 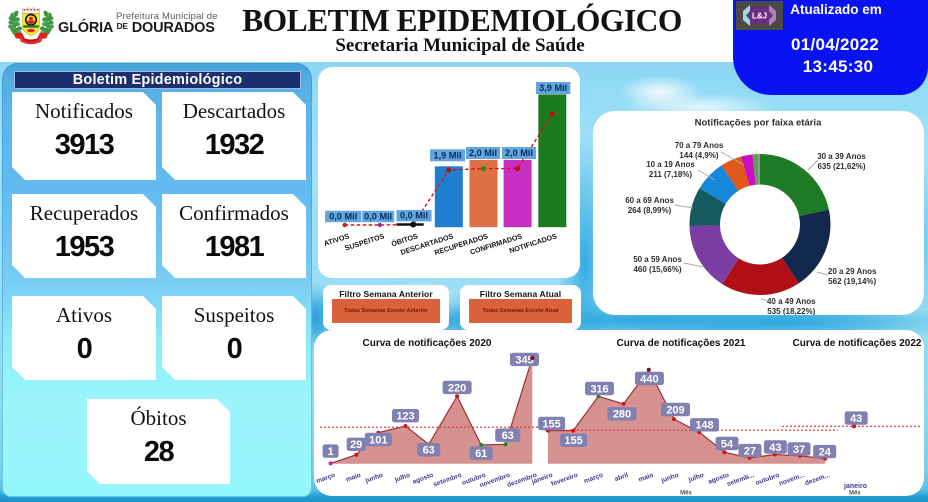 I want to click on svg-text: agosto, so click(x=423, y=479).